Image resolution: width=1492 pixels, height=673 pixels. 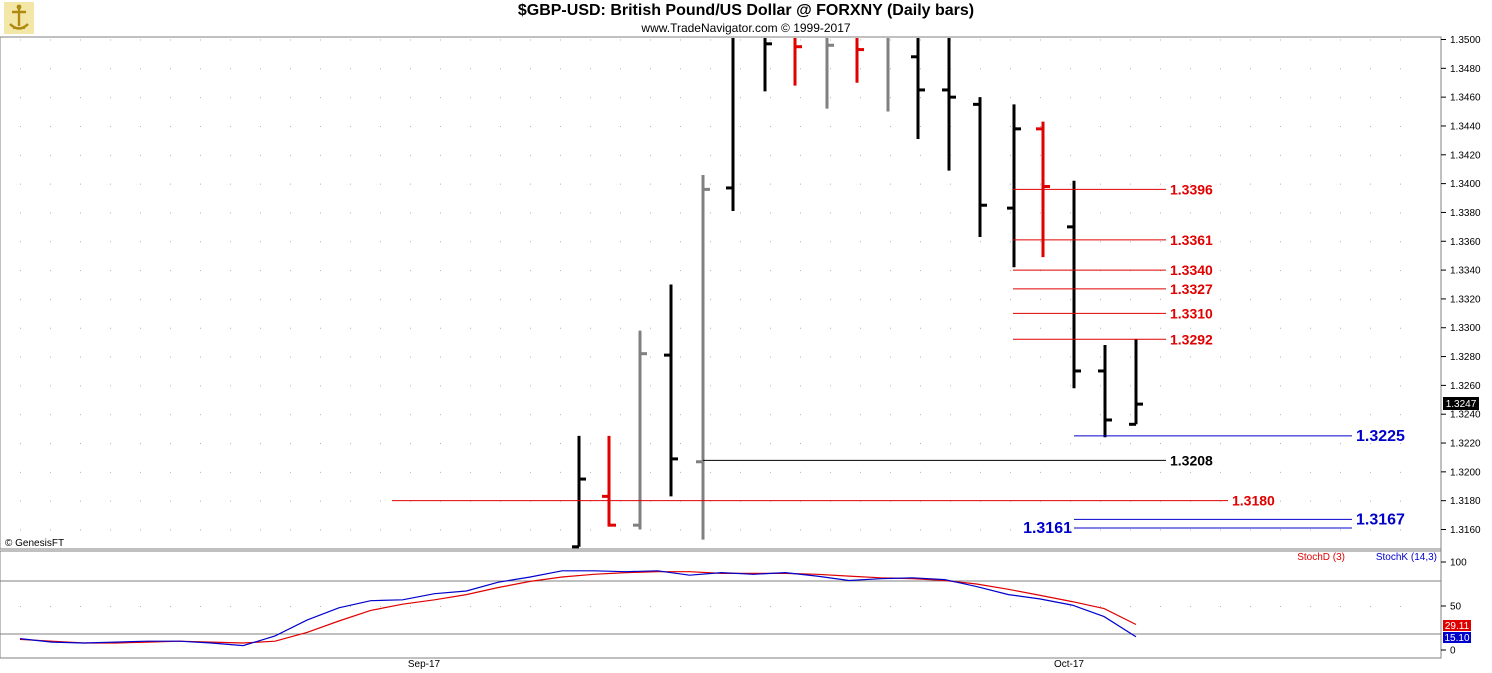 I want to click on stoch-d-last: 29.11, so click(x=1457, y=626).